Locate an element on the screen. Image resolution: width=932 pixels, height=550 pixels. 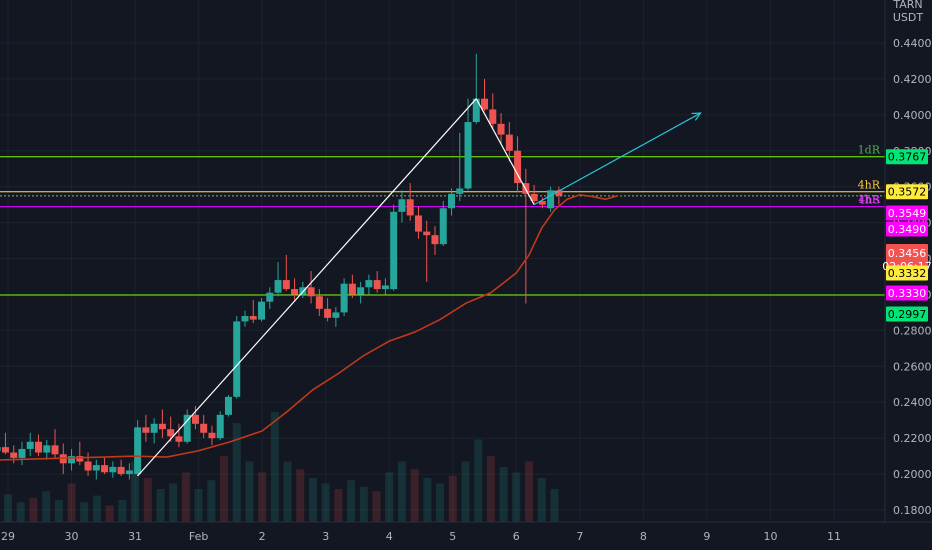
price-tag-label: 0.3490 is located at coordinates (907, 229).